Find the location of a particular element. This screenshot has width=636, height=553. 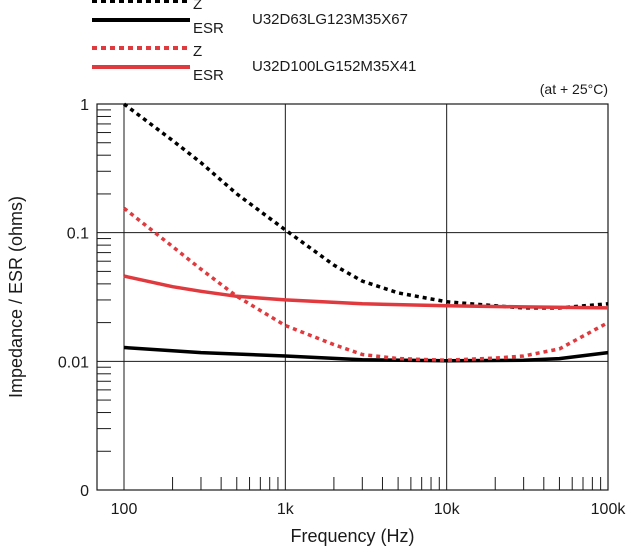

legend-part-number: U32D63LG123M35X67 is located at coordinates (330, 19).